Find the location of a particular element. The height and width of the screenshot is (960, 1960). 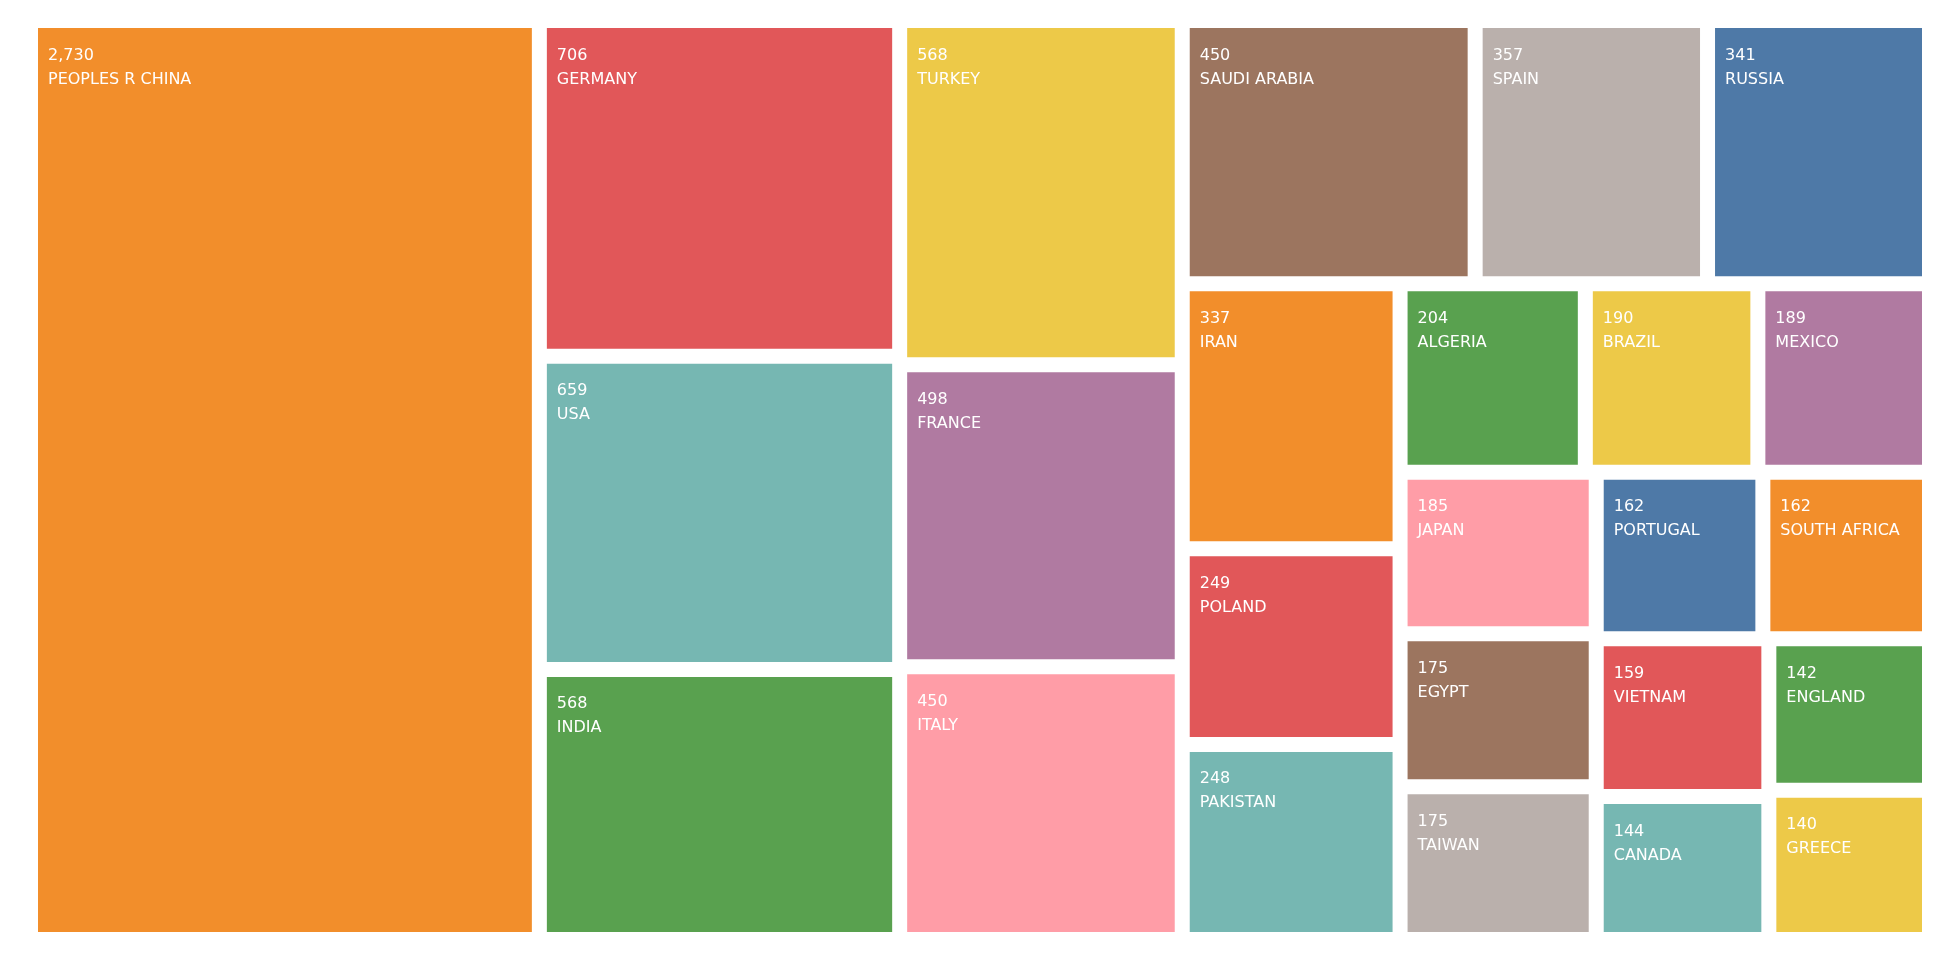

category-label: ALGERIA is located at coordinates (1452, 341).